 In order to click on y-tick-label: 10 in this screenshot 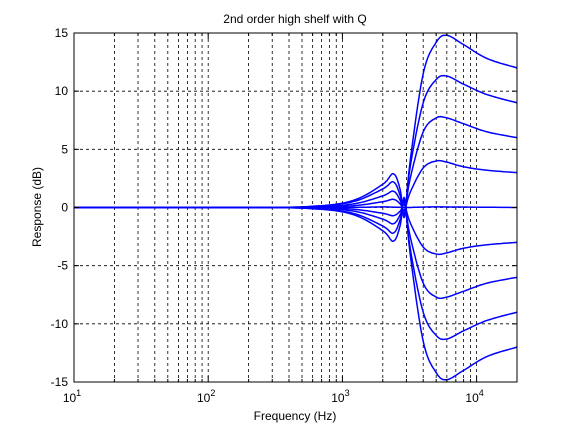, I will do `click(62, 91)`.